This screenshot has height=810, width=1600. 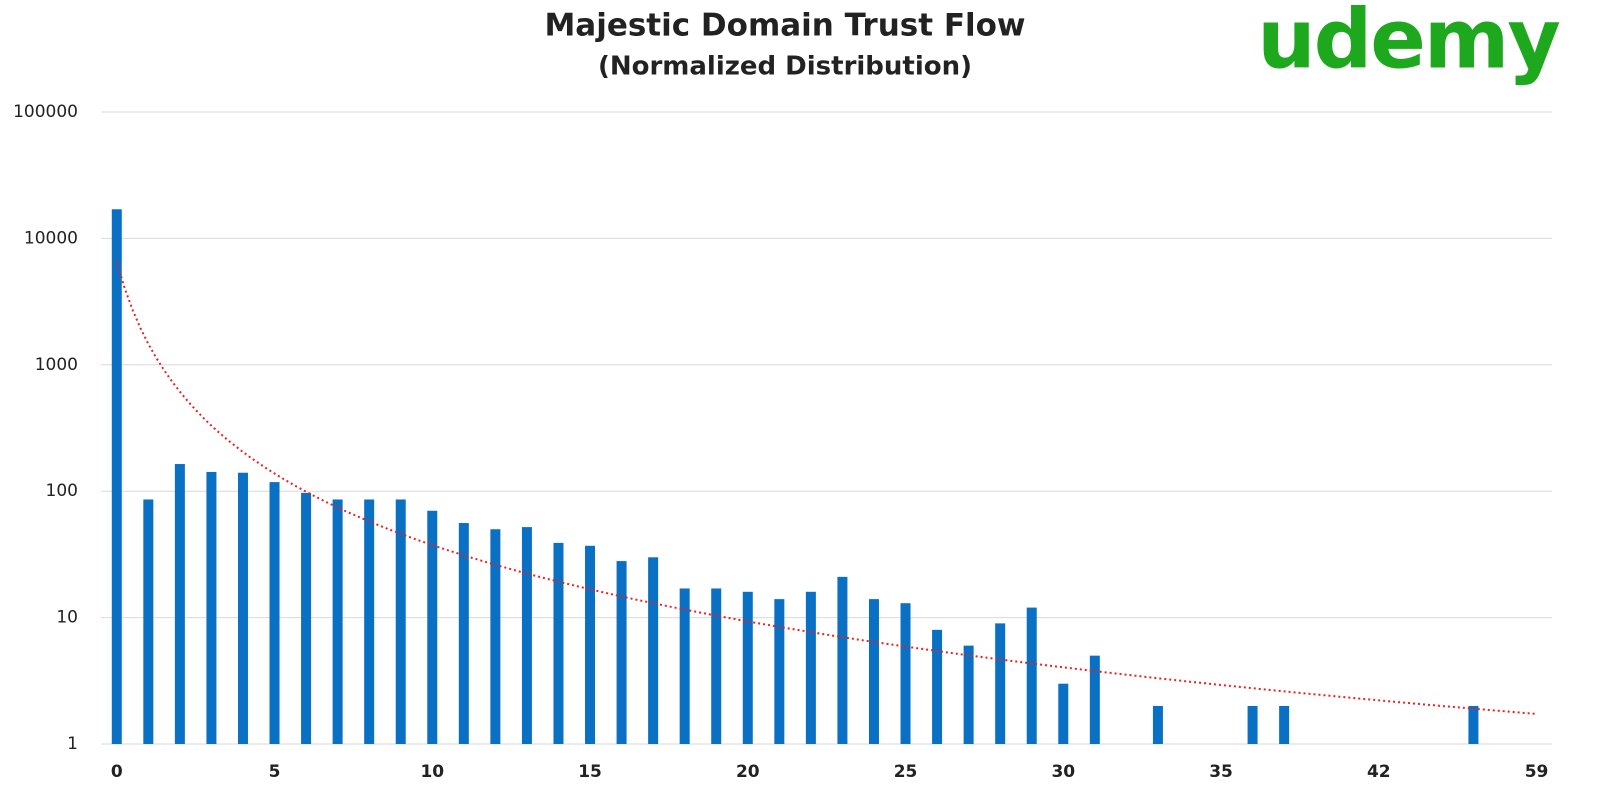 What do you see at coordinates (117, 772) in the screenshot?
I see `x-tick-label: 0` at bounding box center [117, 772].